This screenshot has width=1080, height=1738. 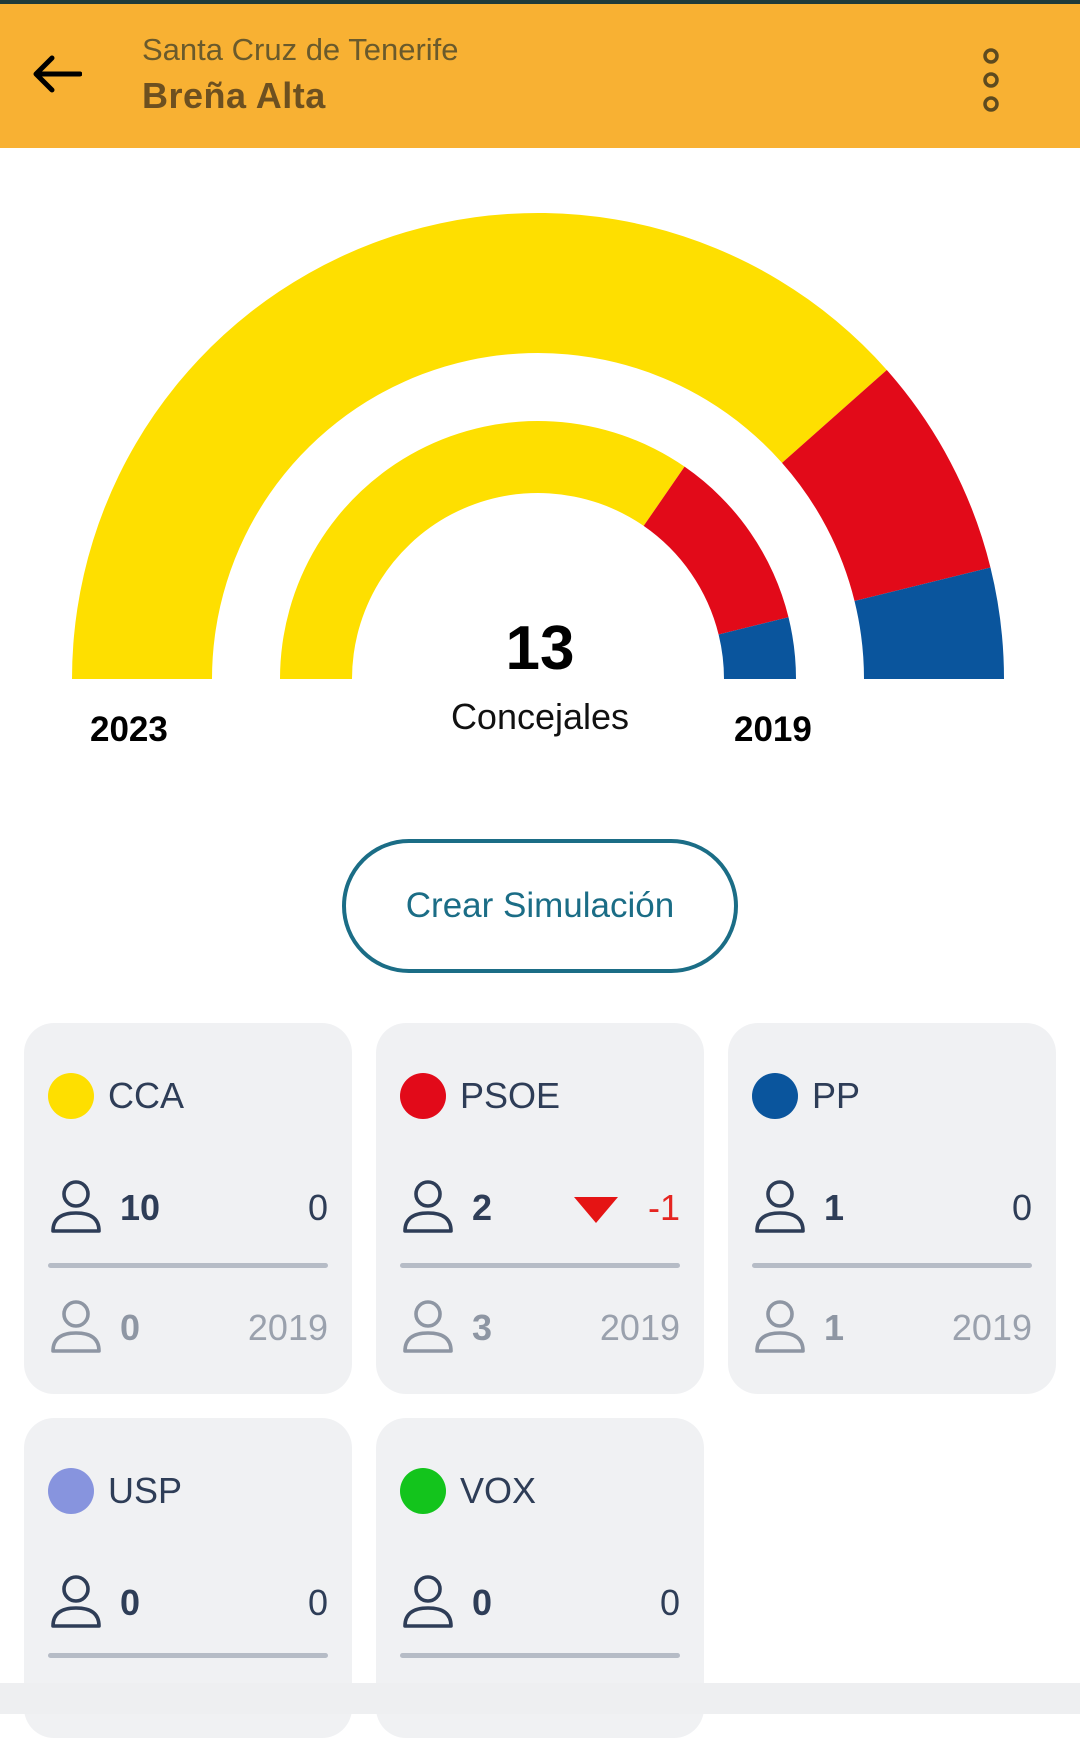 I want to click on arrow-left-icon, so click(x=57, y=74).